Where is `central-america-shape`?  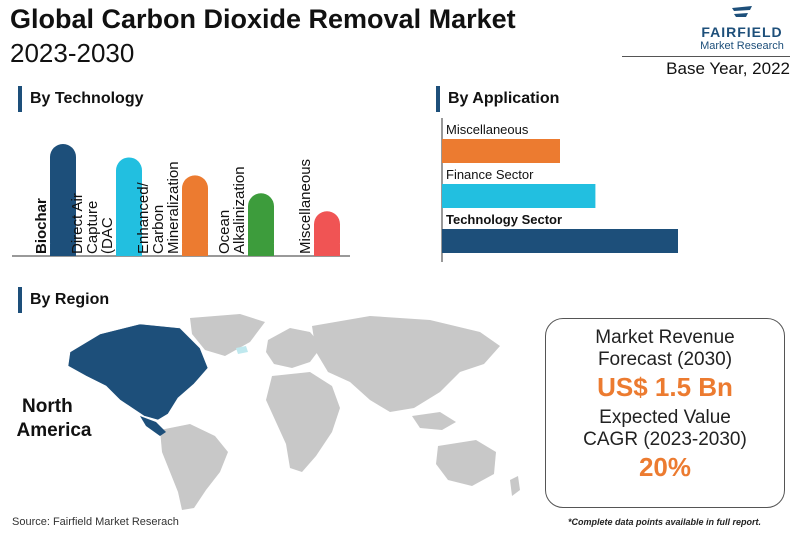 central-america-shape is located at coordinates (153, 426).